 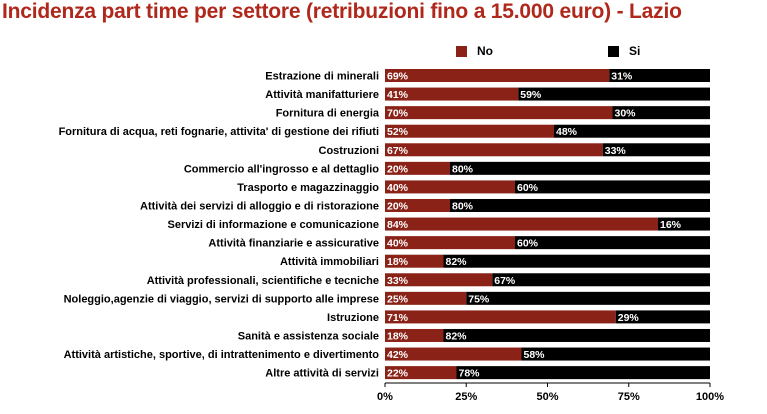 What do you see at coordinates (474, 51) in the screenshot?
I see `legend-item-no: No` at bounding box center [474, 51].